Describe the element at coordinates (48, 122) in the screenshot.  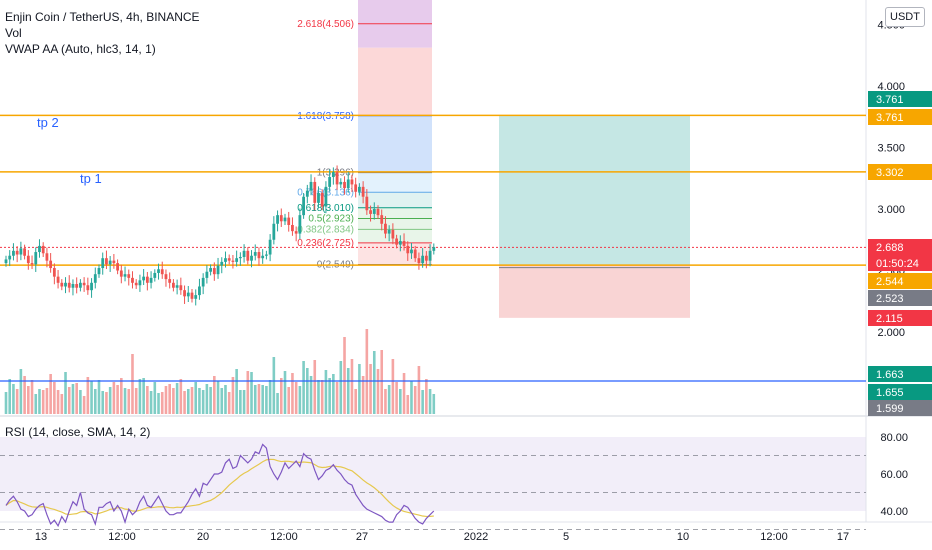
I see `tp2-label: tp 2` at that location.